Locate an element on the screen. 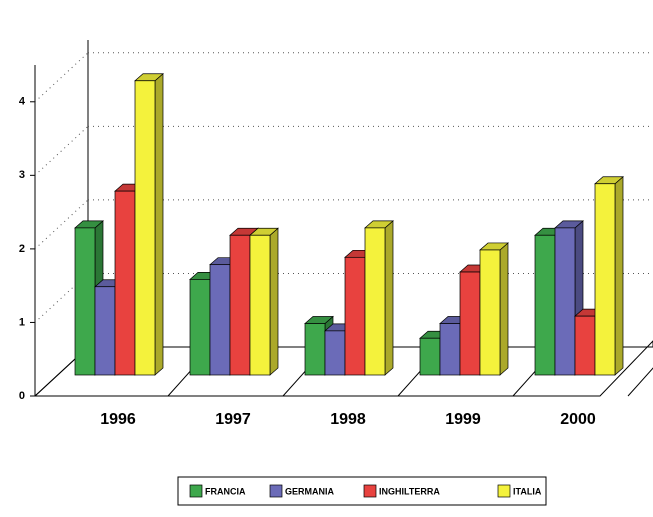  y-tick-label: 4 is located at coordinates (22, 102).